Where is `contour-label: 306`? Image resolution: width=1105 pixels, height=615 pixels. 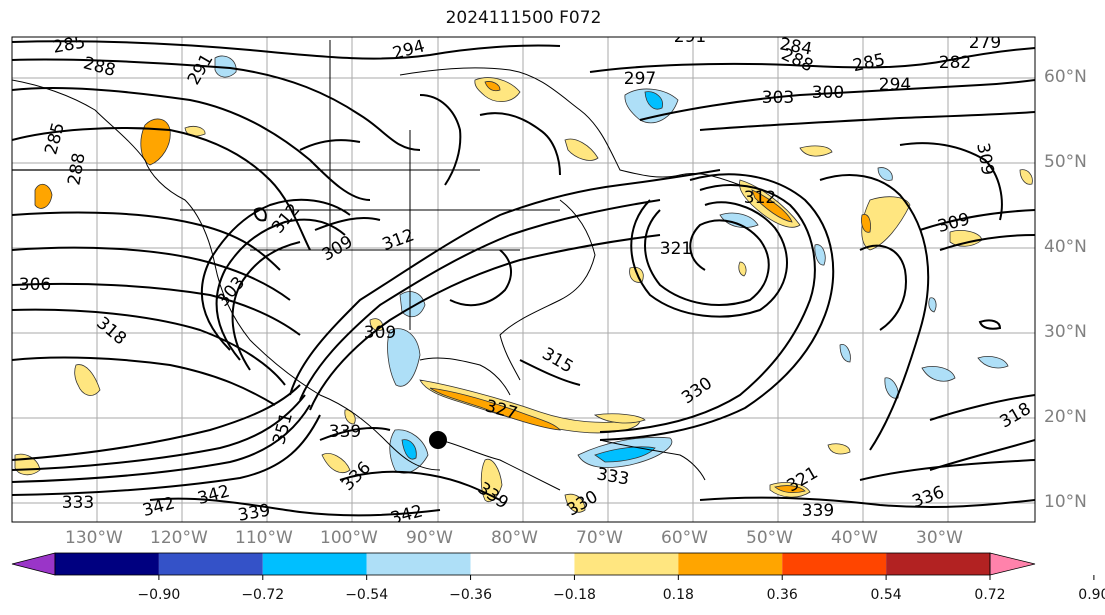 contour-label: 306 is located at coordinates (35, 285).